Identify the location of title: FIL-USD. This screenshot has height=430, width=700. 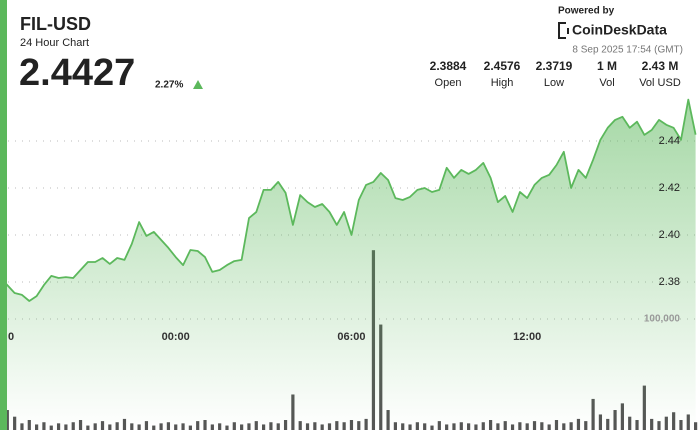
(55, 24).